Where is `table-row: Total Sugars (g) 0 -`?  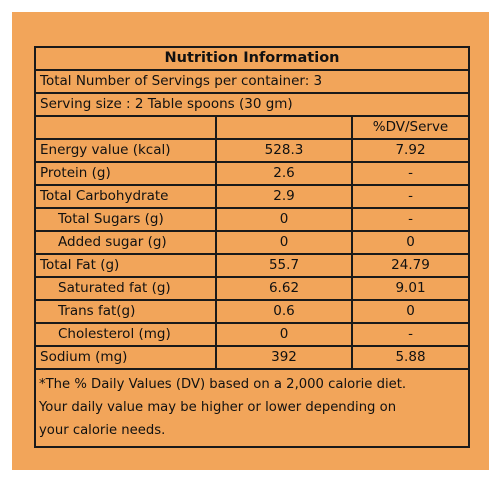 table-row: Total Sugars (g) 0 - is located at coordinates (252, 220).